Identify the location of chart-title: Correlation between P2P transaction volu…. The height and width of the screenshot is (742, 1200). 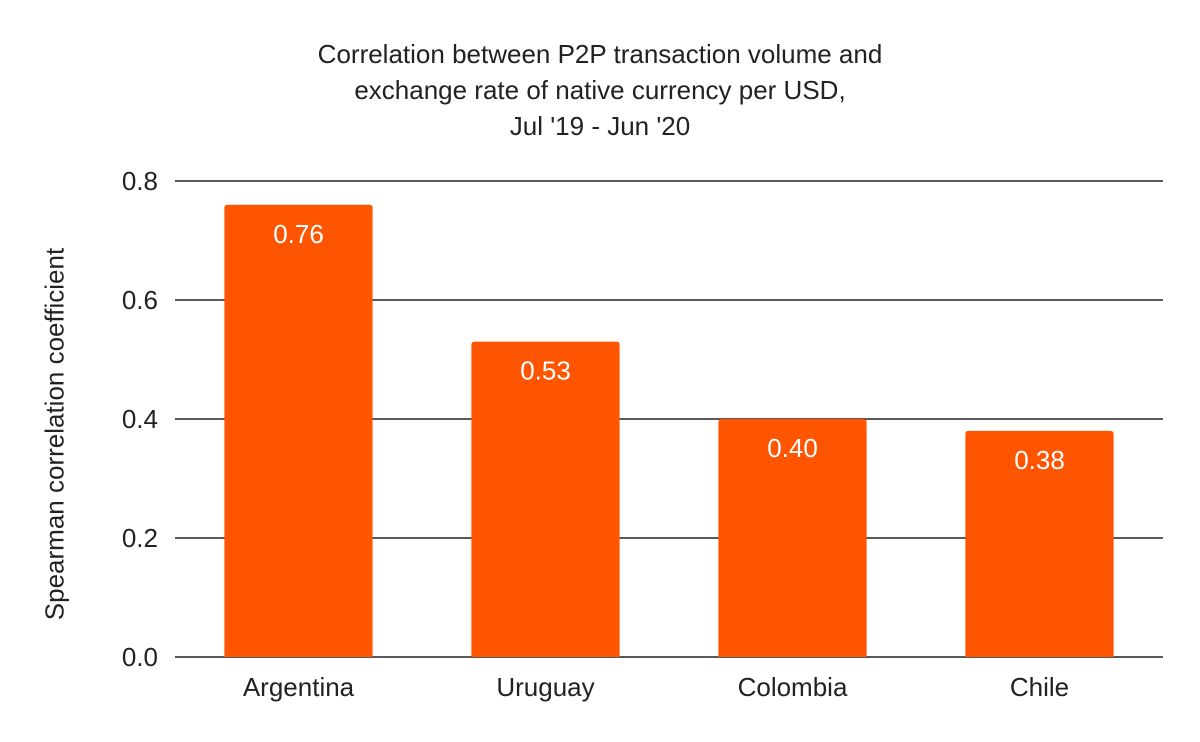
(600, 90).